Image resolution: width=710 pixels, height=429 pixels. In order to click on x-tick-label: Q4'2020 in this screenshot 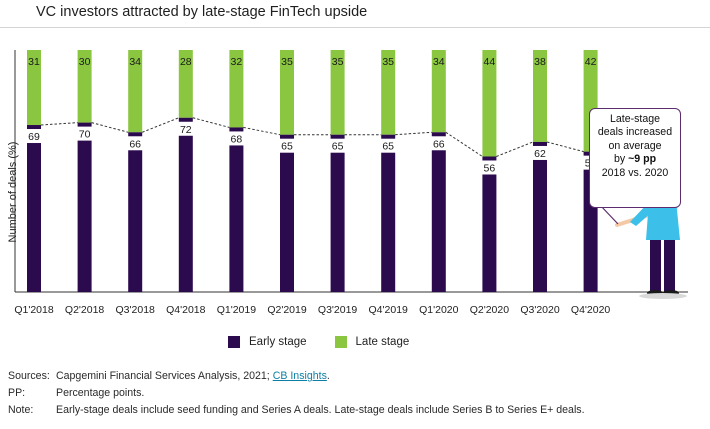, I will do `click(591, 310)`.